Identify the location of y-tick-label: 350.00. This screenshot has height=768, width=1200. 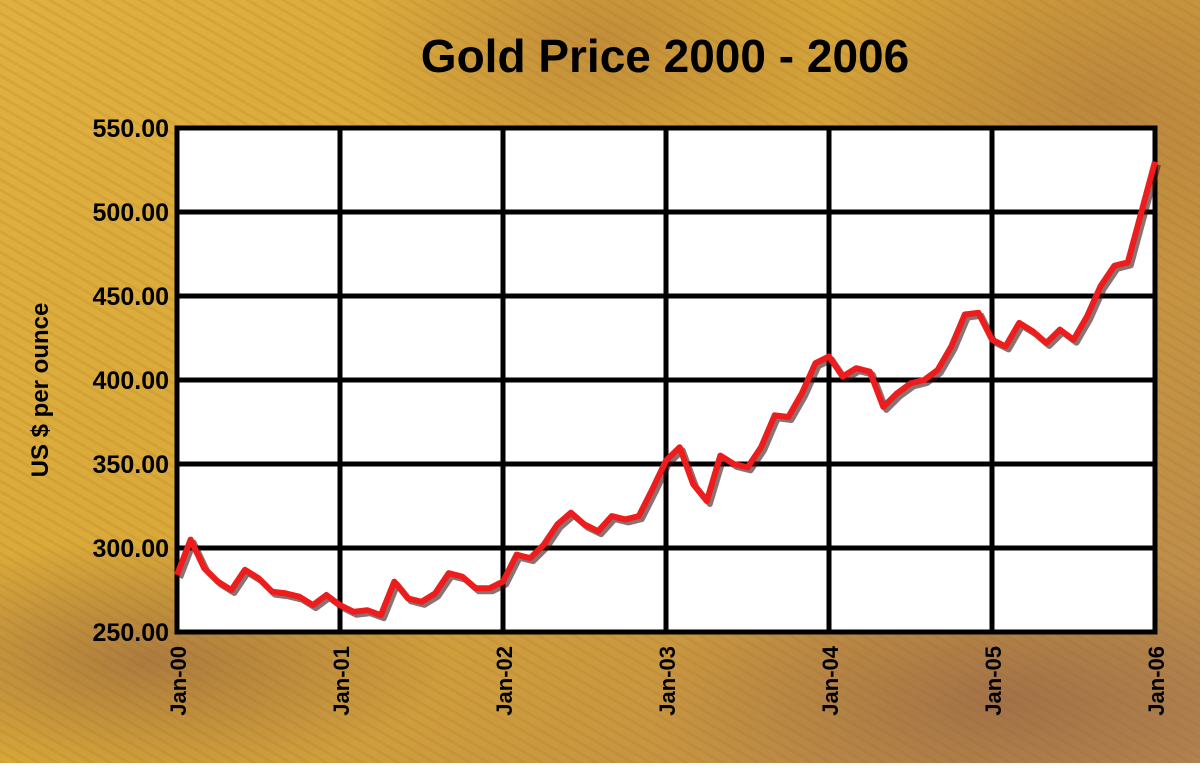
(131, 465).